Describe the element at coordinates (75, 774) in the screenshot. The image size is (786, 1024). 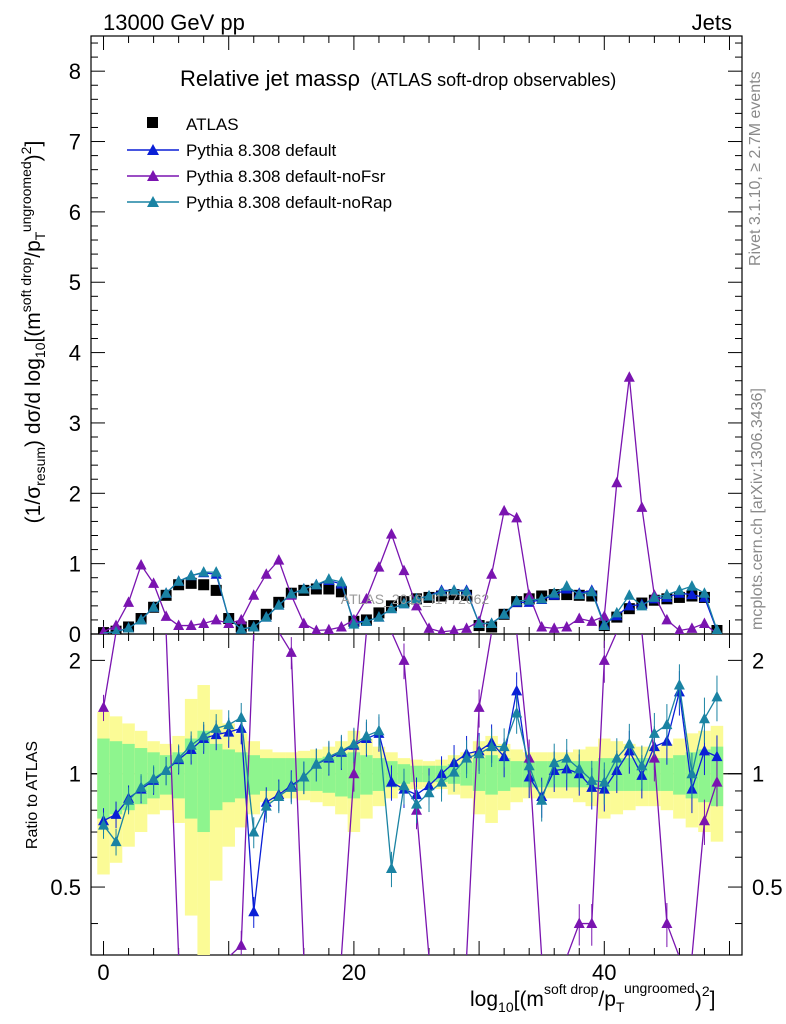
I see `ratio-y-tick-label-left: 1` at that location.